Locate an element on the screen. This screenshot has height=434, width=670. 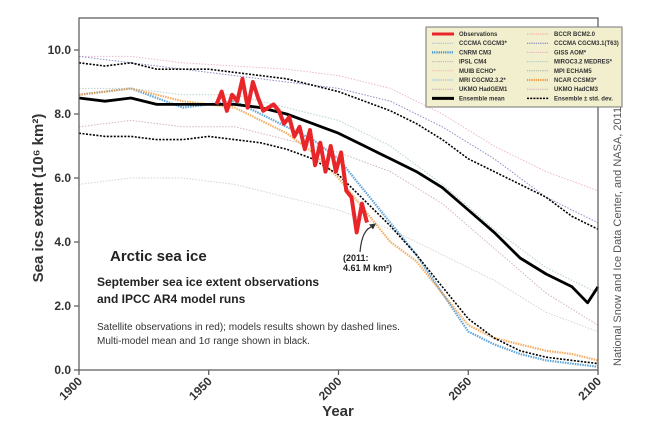
y-tick-label: 2.0 is located at coordinates (62, 306).